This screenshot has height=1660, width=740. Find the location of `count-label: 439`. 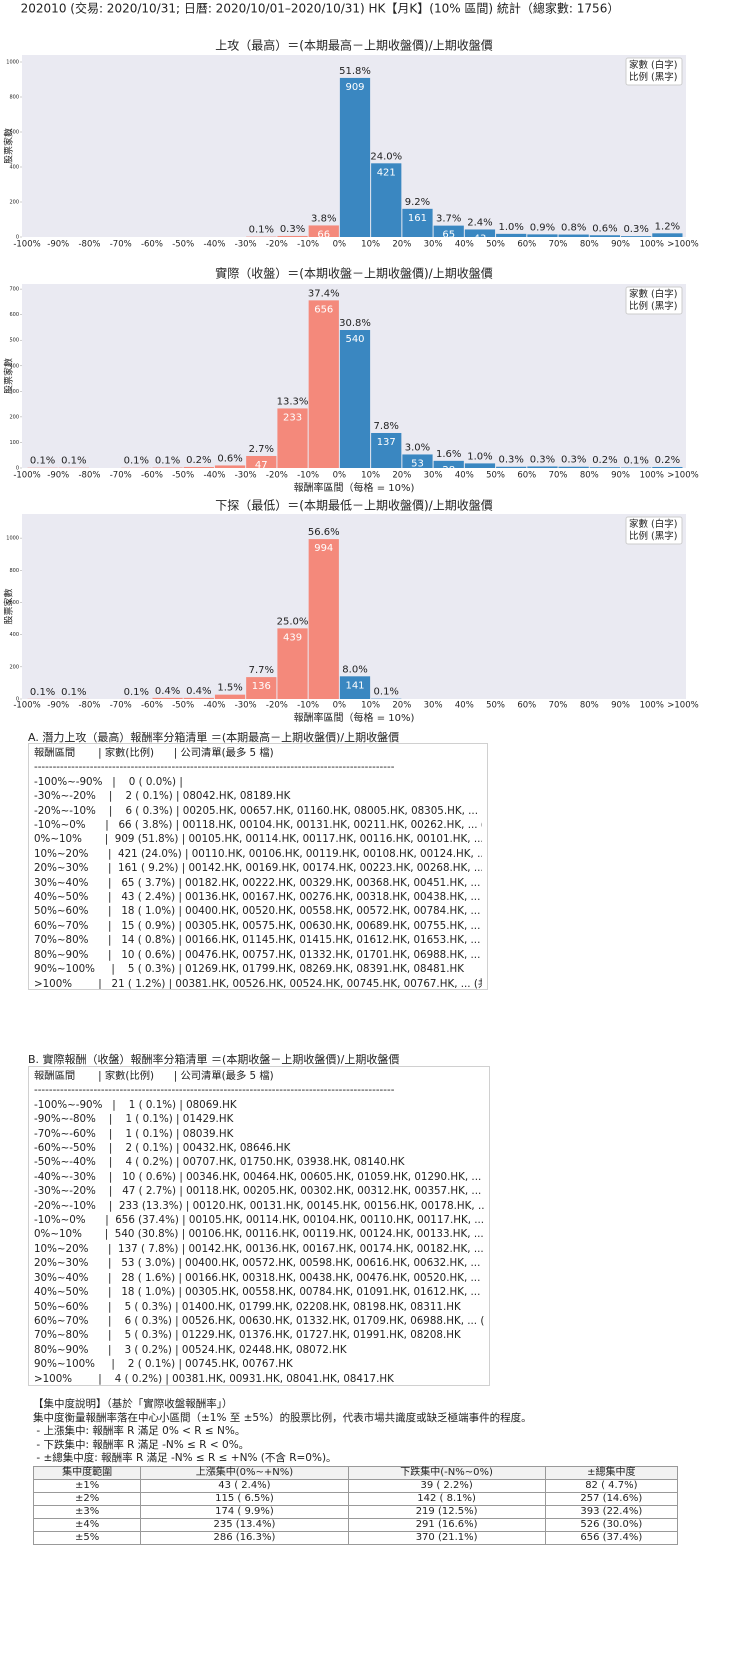

count-label: 439 is located at coordinates (292, 637).